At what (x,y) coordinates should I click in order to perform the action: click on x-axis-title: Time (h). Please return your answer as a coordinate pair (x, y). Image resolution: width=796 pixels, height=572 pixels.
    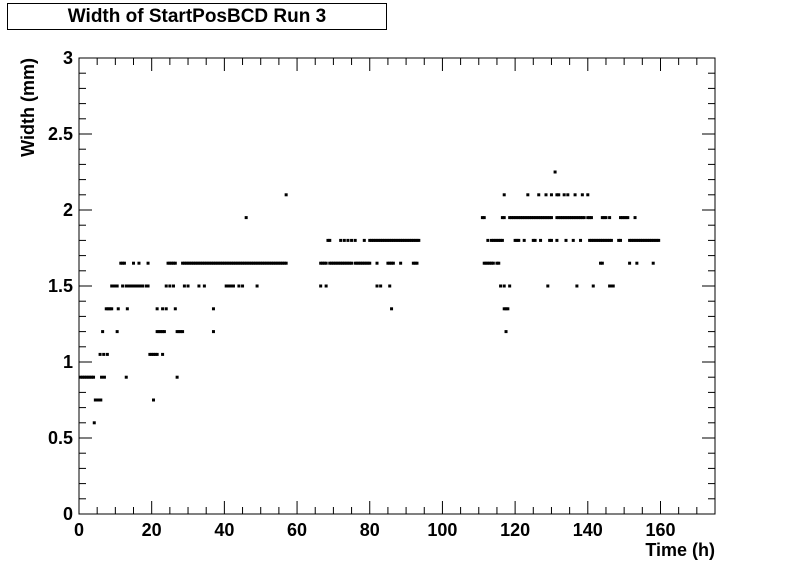
    Looking at the image, I should click on (680, 550).